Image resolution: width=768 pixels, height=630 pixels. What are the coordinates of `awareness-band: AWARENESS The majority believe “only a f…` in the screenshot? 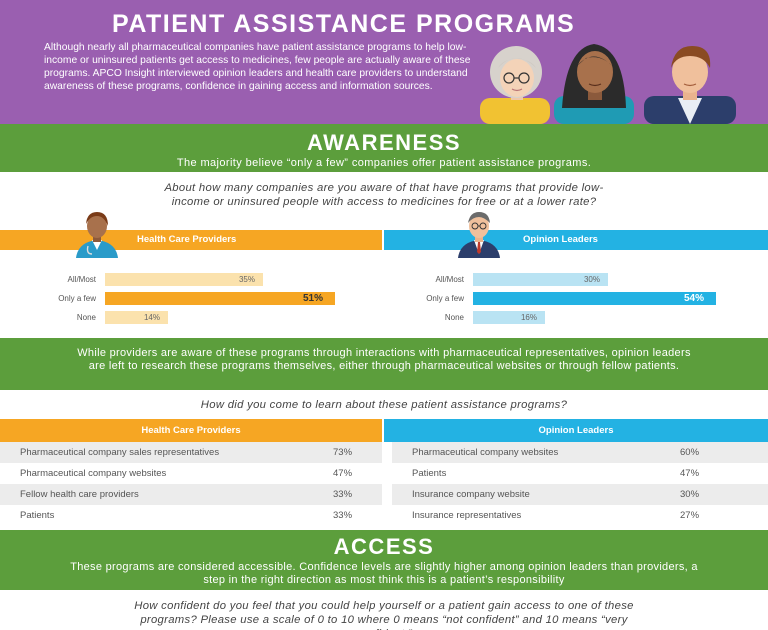 It's located at (384, 148).